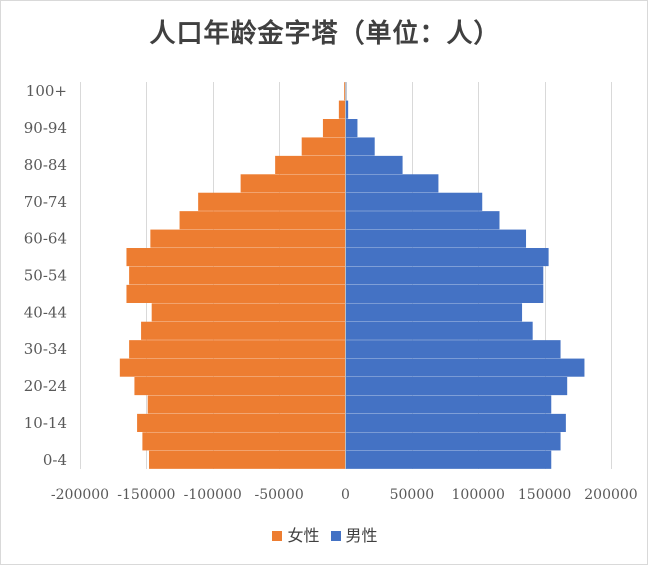 The image size is (648, 565). I want to click on legend-label-female: 女性, so click(303, 535).